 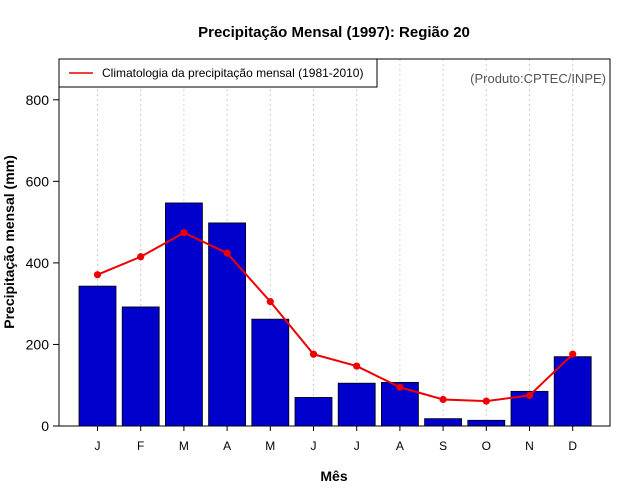 What do you see at coordinates (140, 446) in the screenshot?
I see `x-tick-label-1: F` at bounding box center [140, 446].